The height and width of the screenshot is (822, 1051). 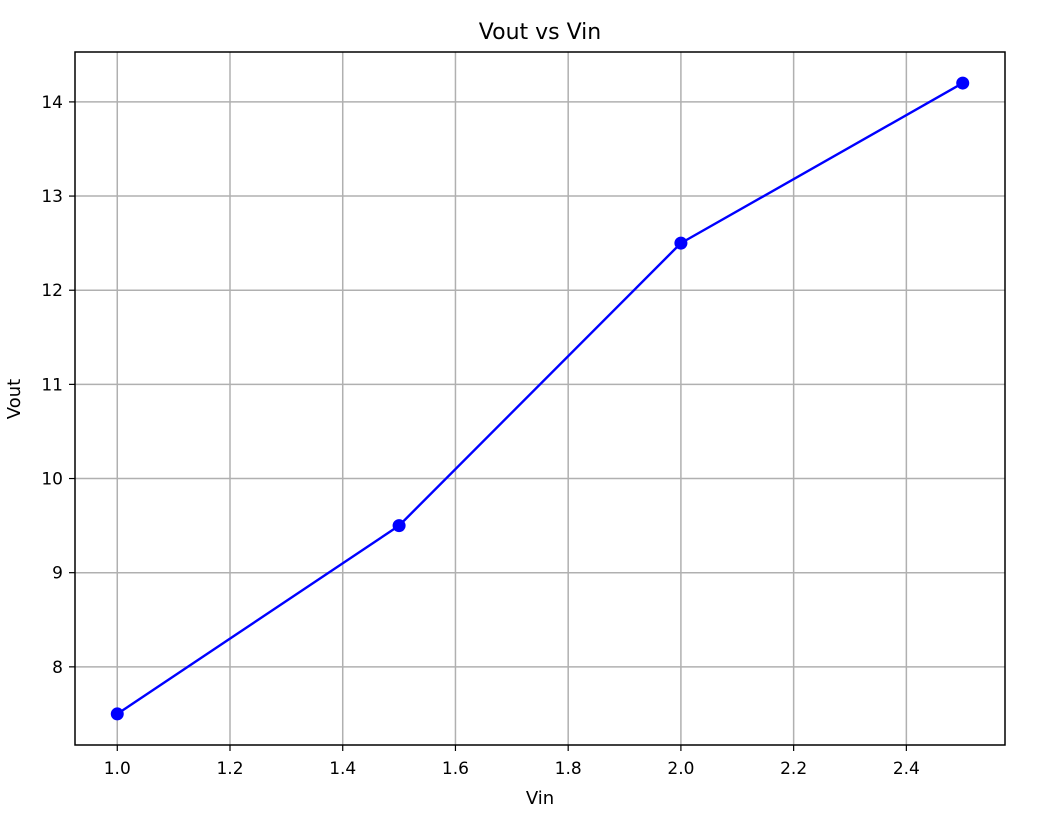 What do you see at coordinates (906, 769) in the screenshot?
I see `x-tick-label: 2.4` at bounding box center [906, 769].